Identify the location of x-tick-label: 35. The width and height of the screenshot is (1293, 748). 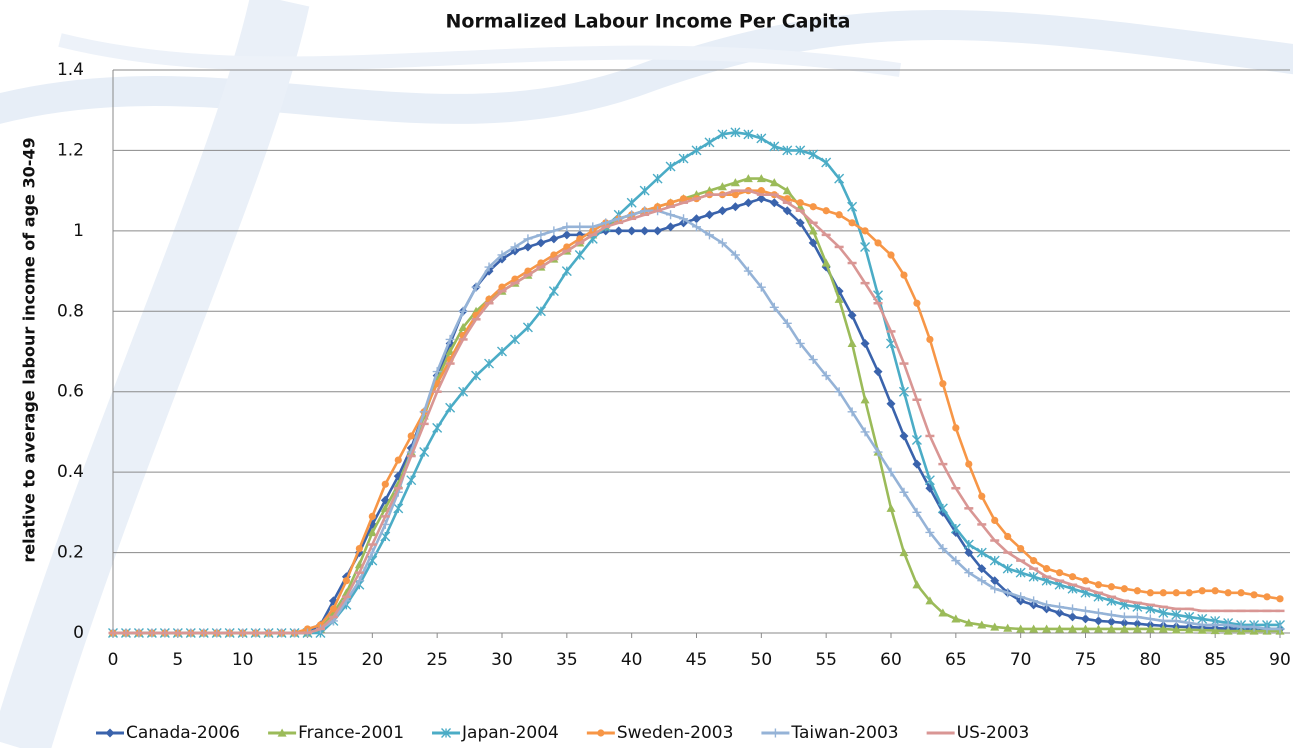
(567, 660).